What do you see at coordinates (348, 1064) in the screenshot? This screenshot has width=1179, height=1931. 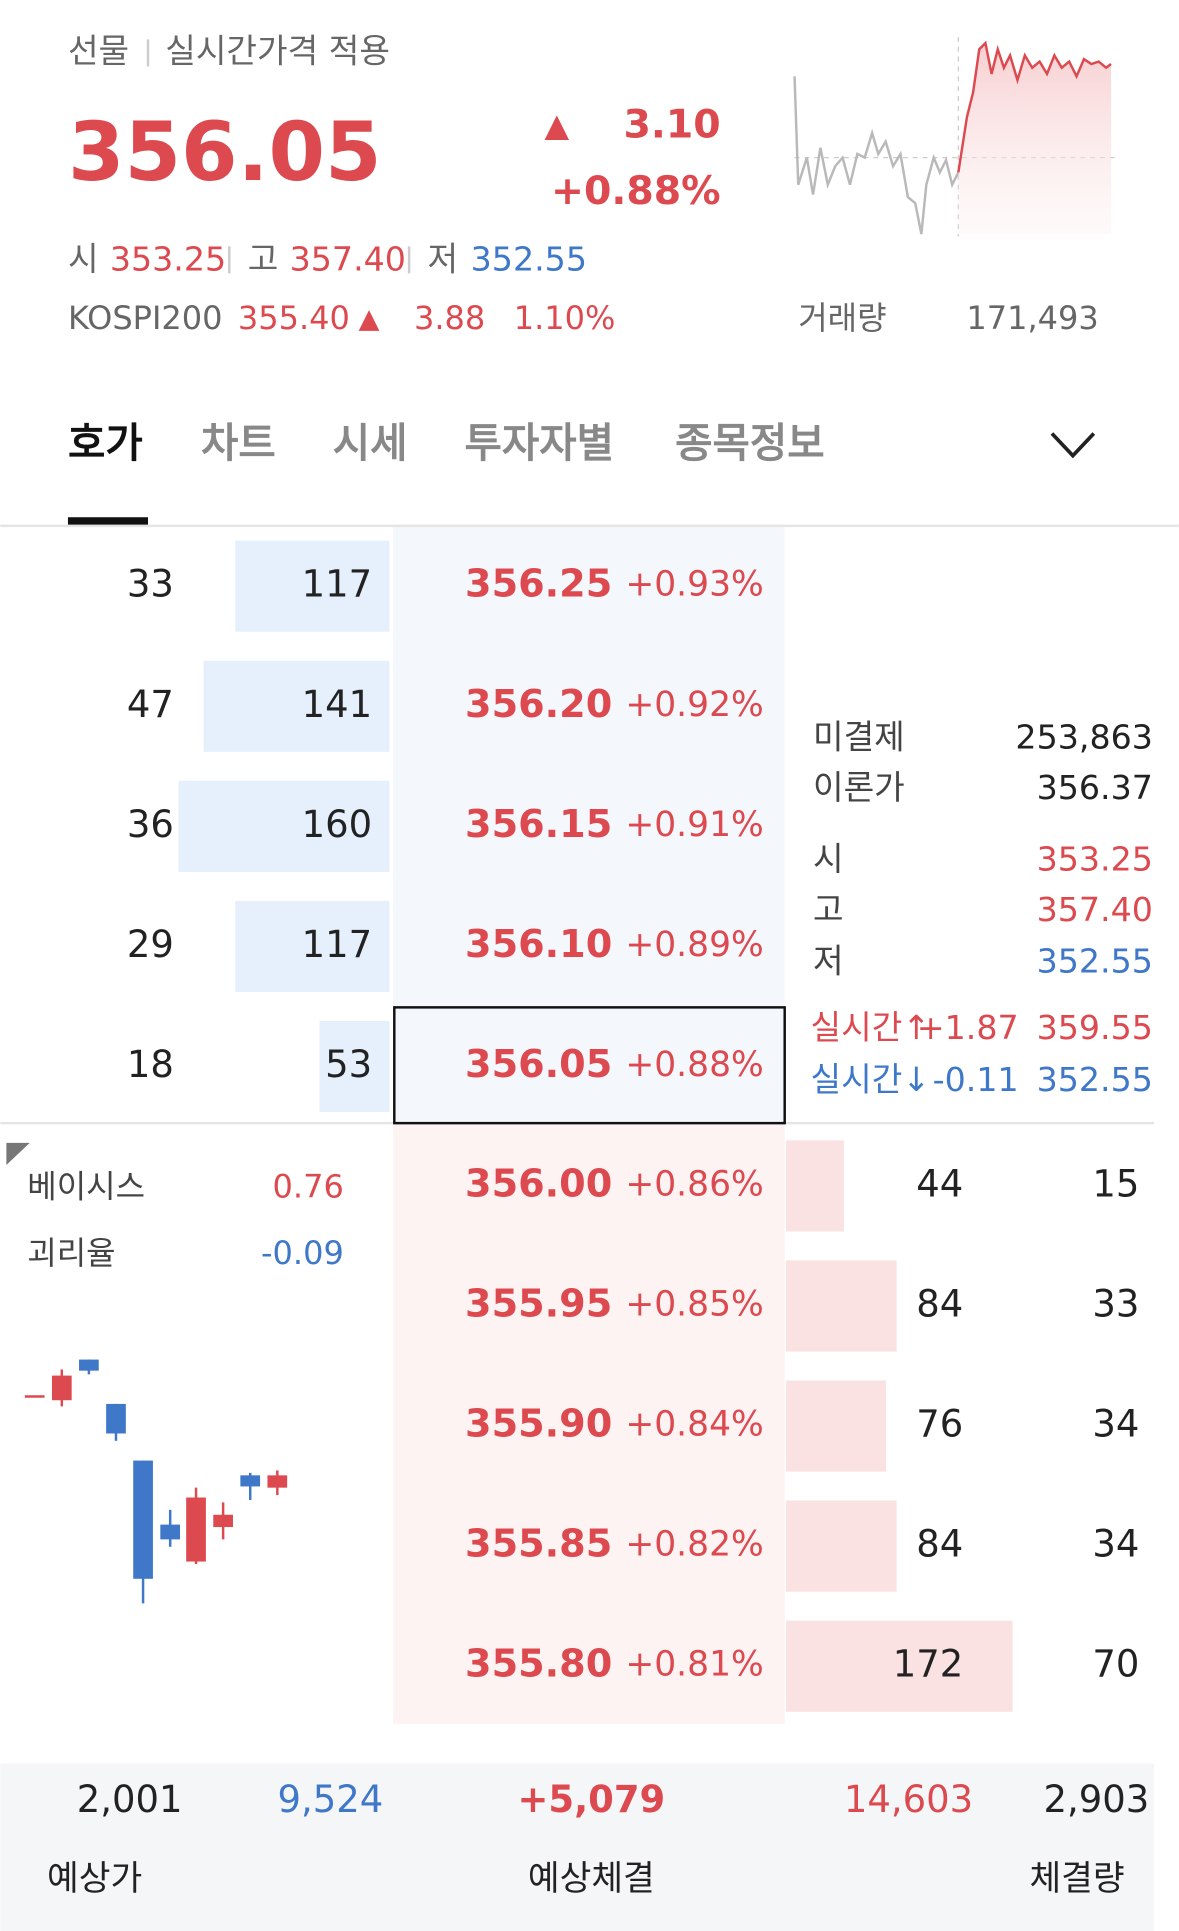 I see `ask-quantity: 53` at bounding box center [348, 1064].